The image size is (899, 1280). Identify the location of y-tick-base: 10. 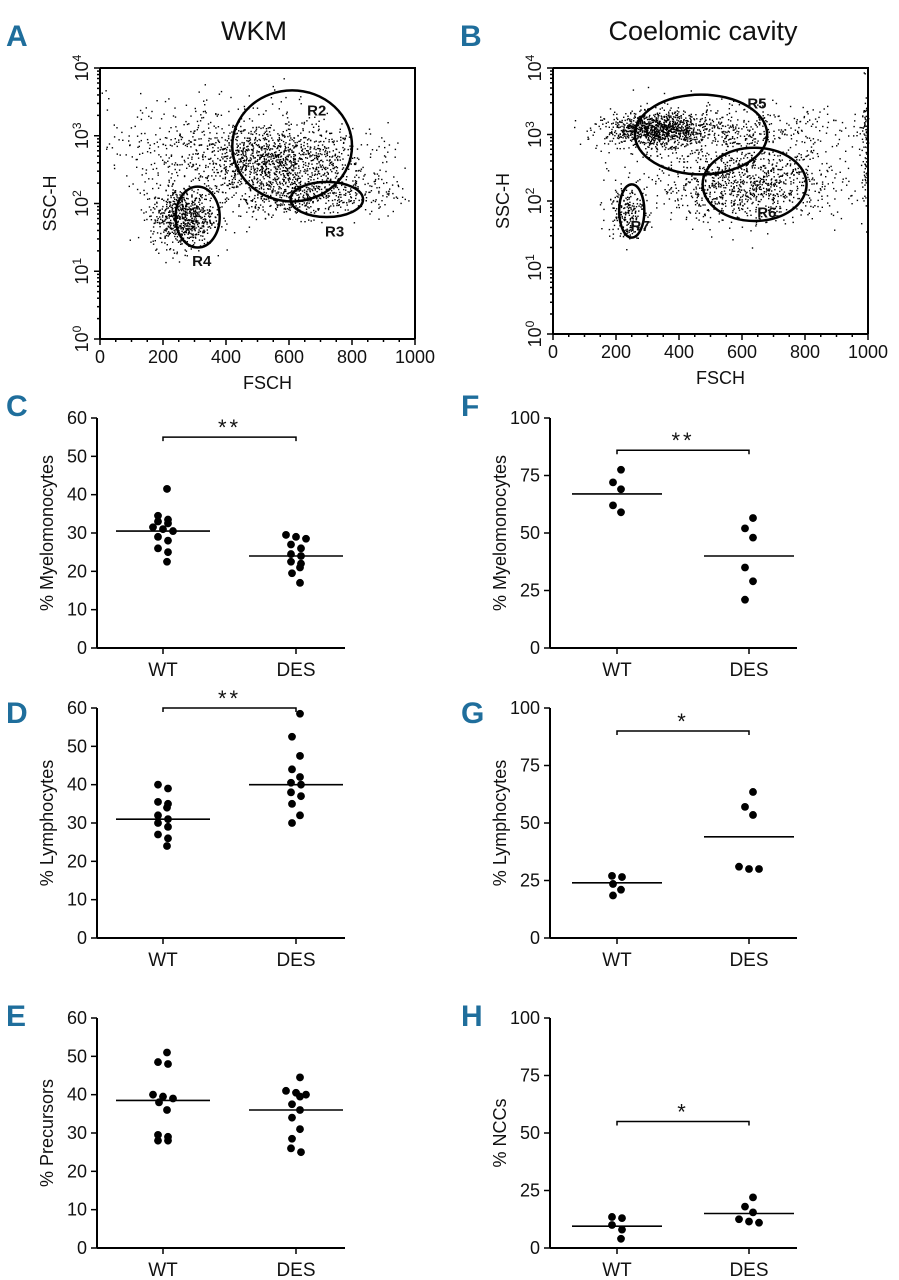
(82, 71).